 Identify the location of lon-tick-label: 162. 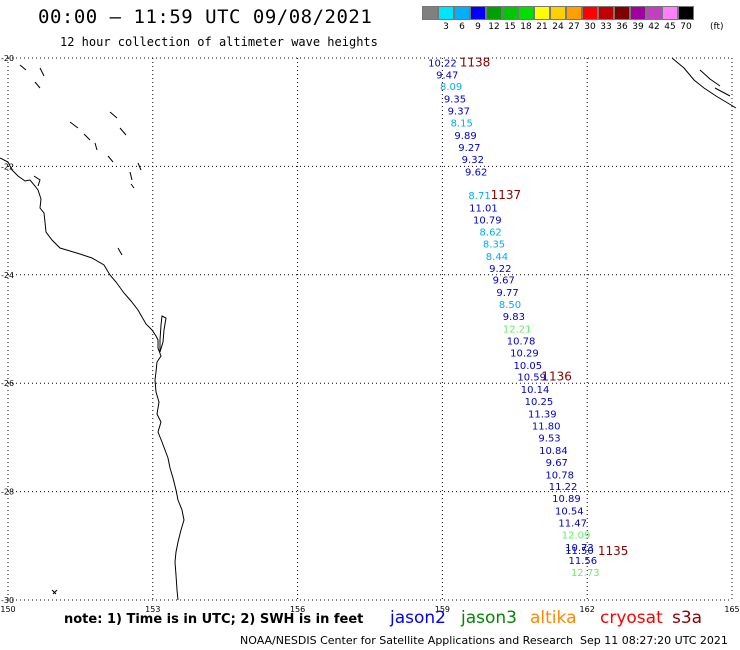
(587, 609).